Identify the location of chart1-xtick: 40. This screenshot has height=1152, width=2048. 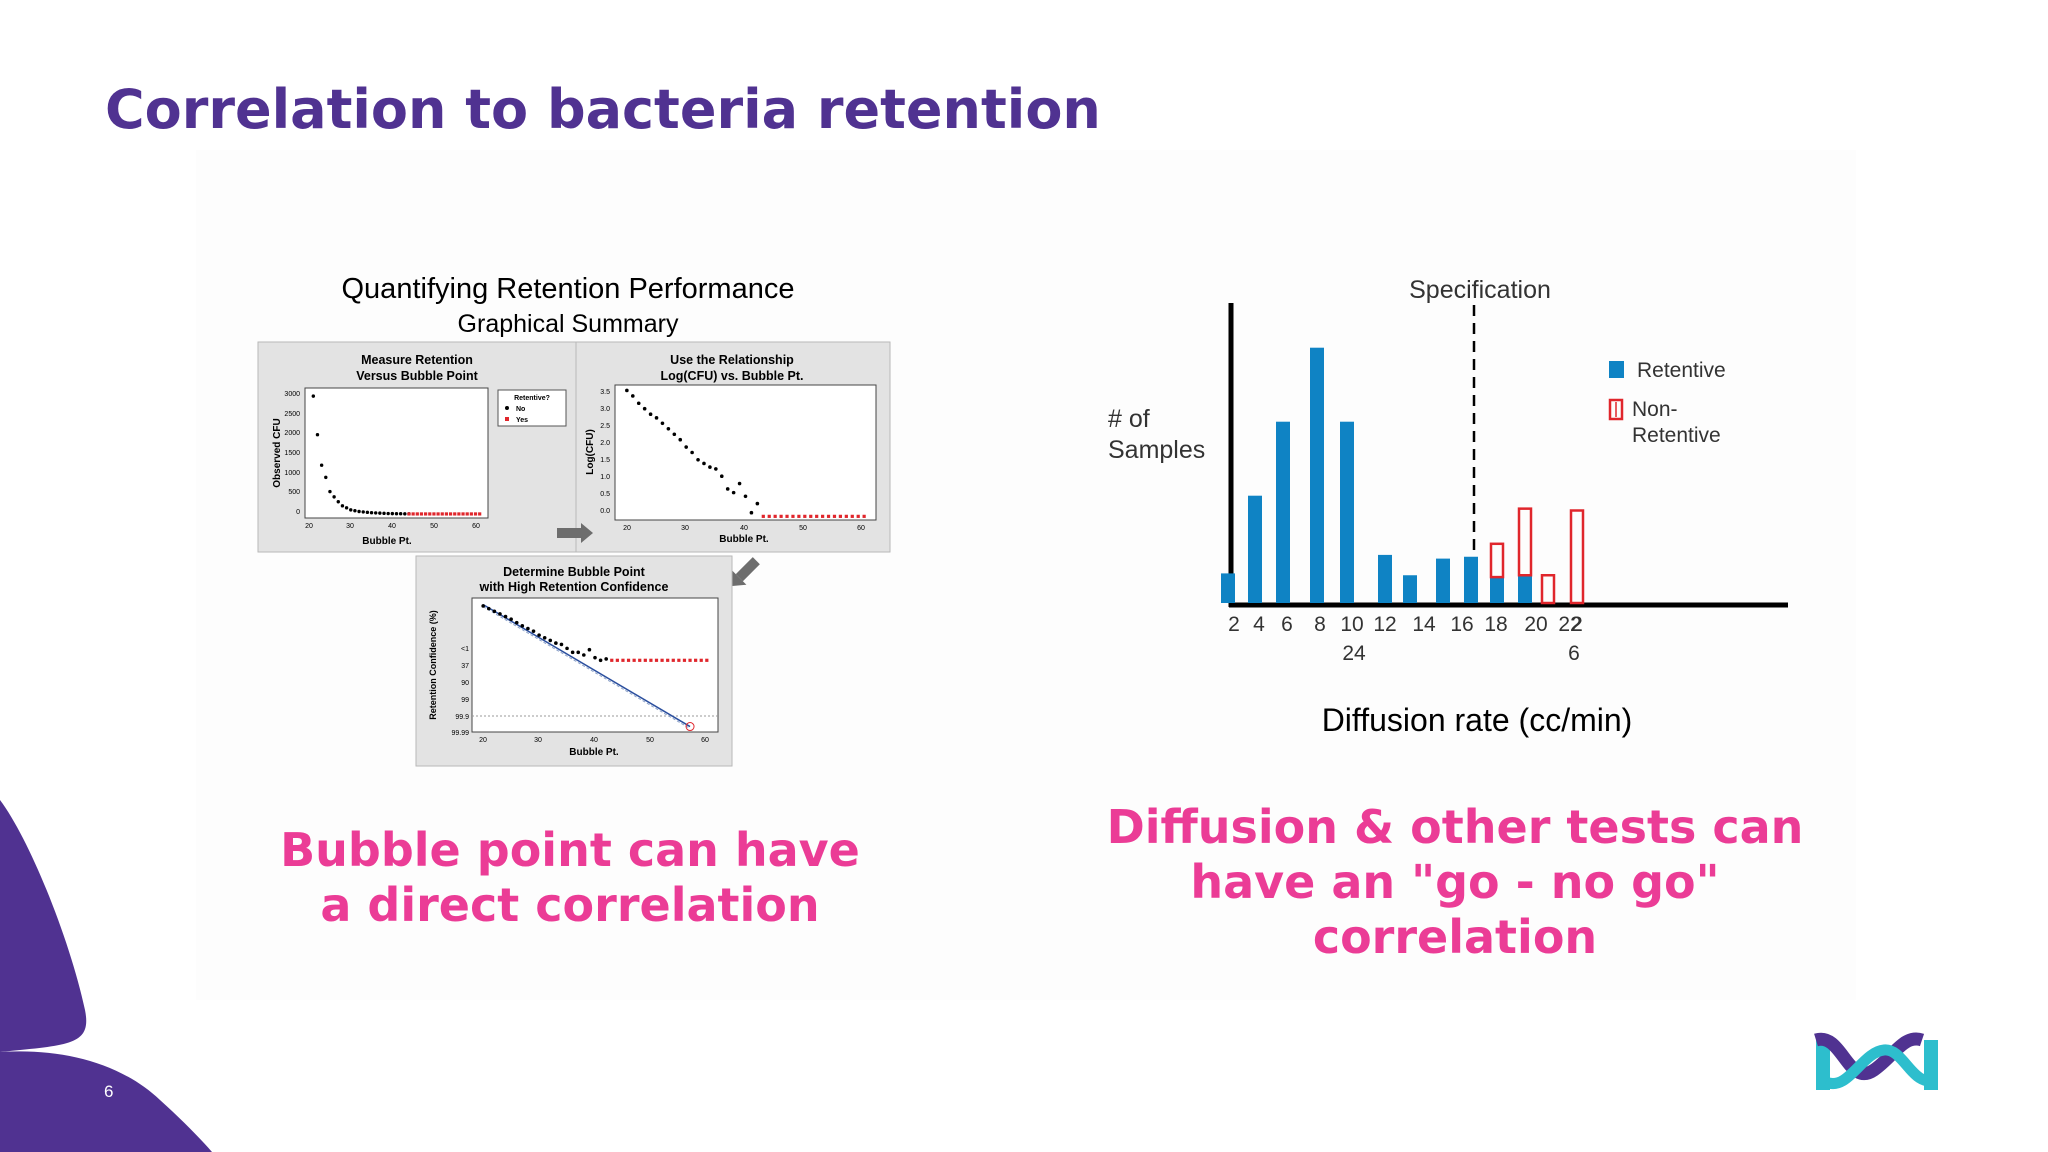
(392, 526).